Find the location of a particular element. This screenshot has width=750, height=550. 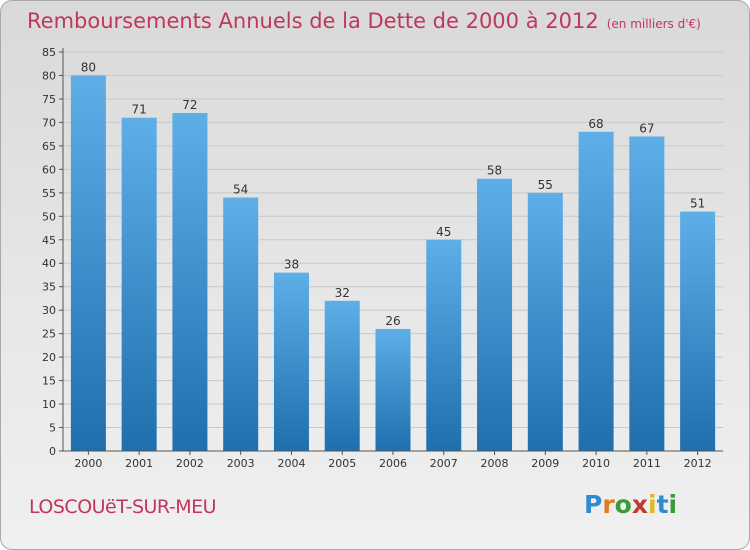

bar-value-label: 45 is located at coordinates (443, 232).